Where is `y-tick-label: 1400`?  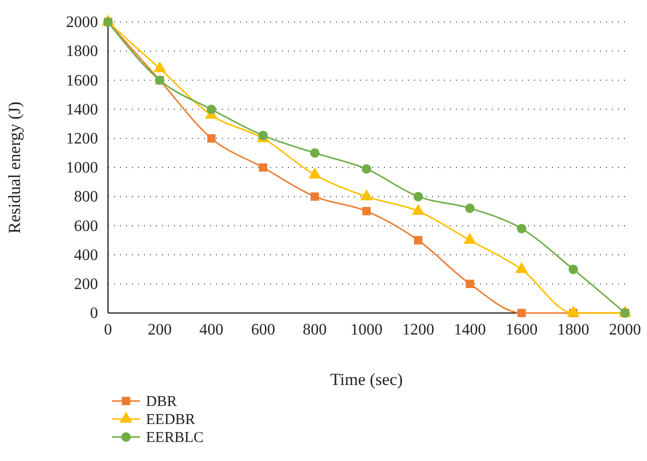
y-tick-label: 1400 is located at coordinates (82, 109).